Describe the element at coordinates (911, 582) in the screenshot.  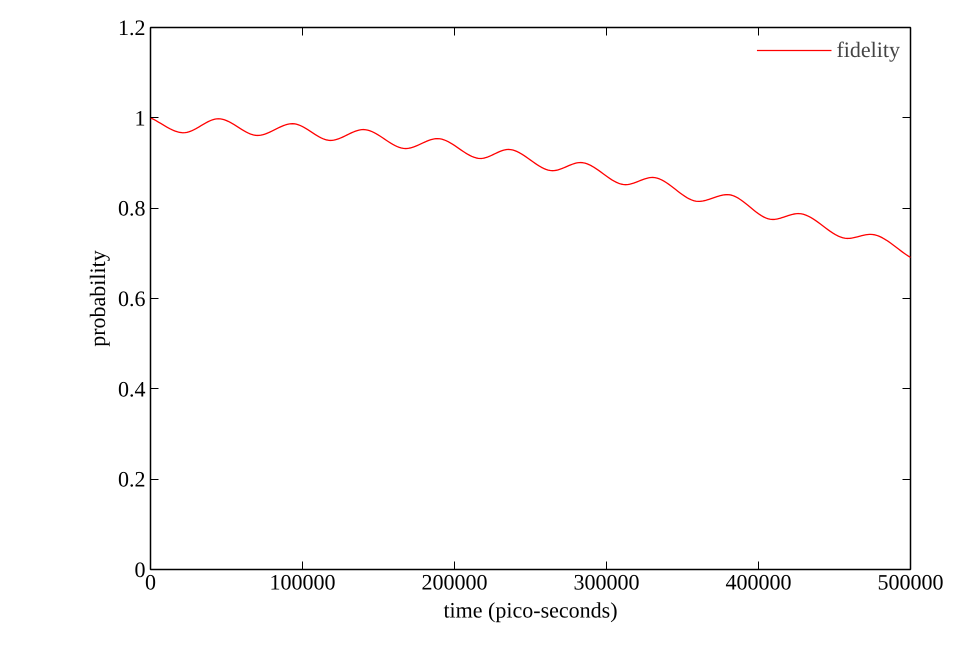
I see `x-tick-label: 500000` at that location.